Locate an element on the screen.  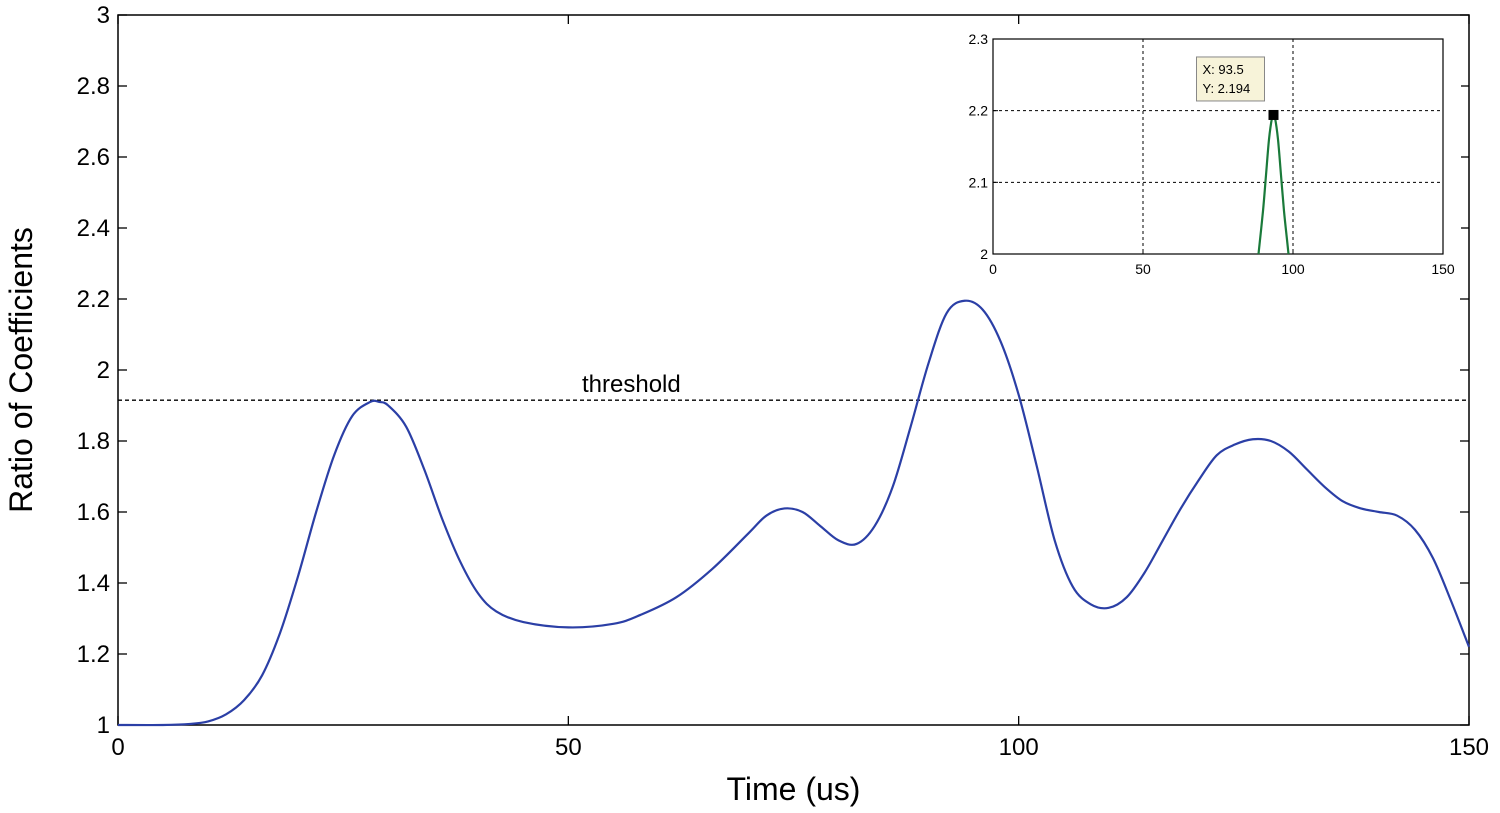
y-tick-label: 1.8 is located at coordinates (93, 441).